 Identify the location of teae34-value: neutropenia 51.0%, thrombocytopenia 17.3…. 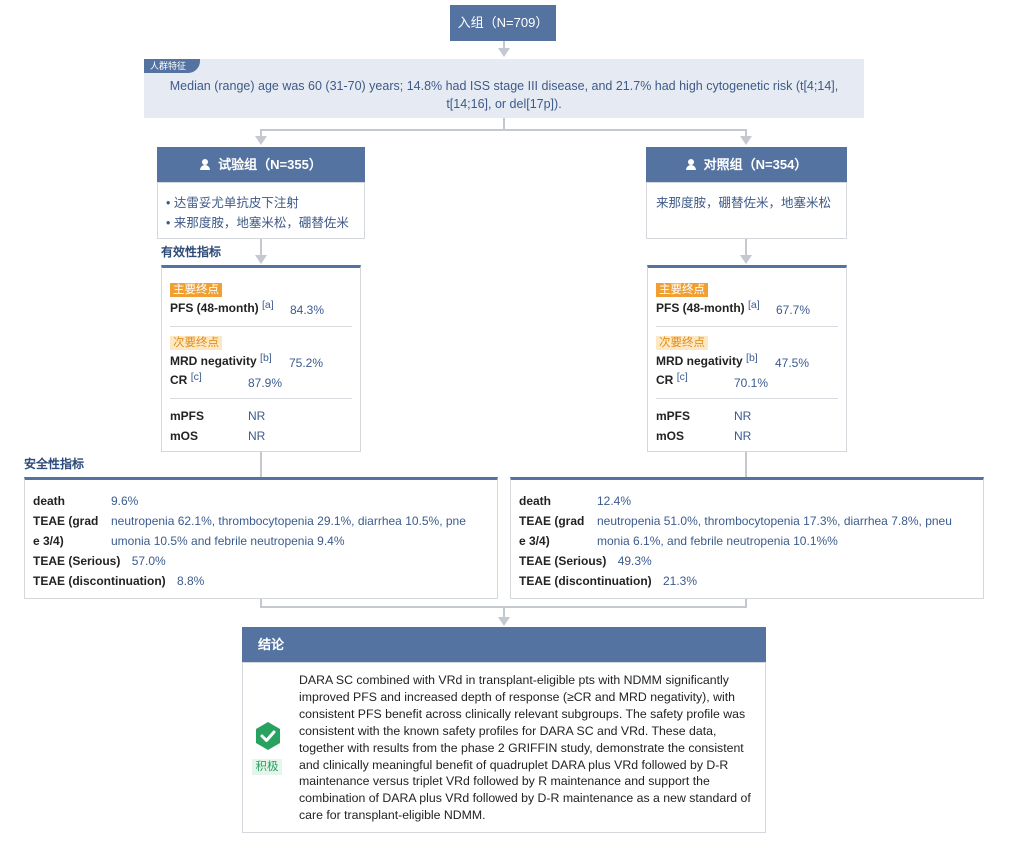
(774, 531).